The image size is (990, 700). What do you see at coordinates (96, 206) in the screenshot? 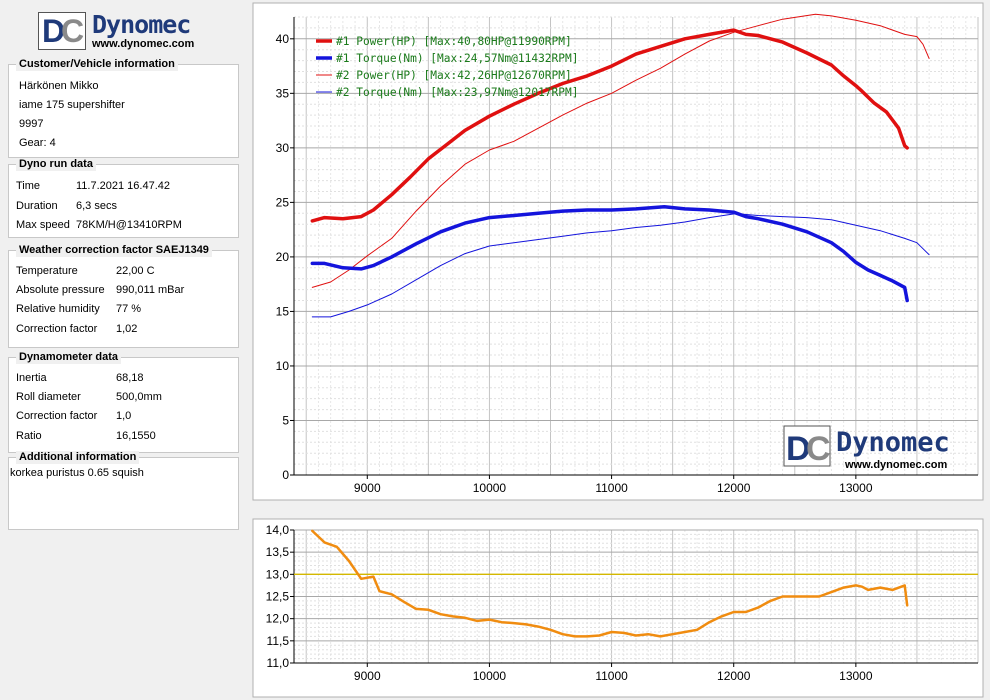
I see `run-duration-value: 6,3 secs` at bounding box center [96, 206].